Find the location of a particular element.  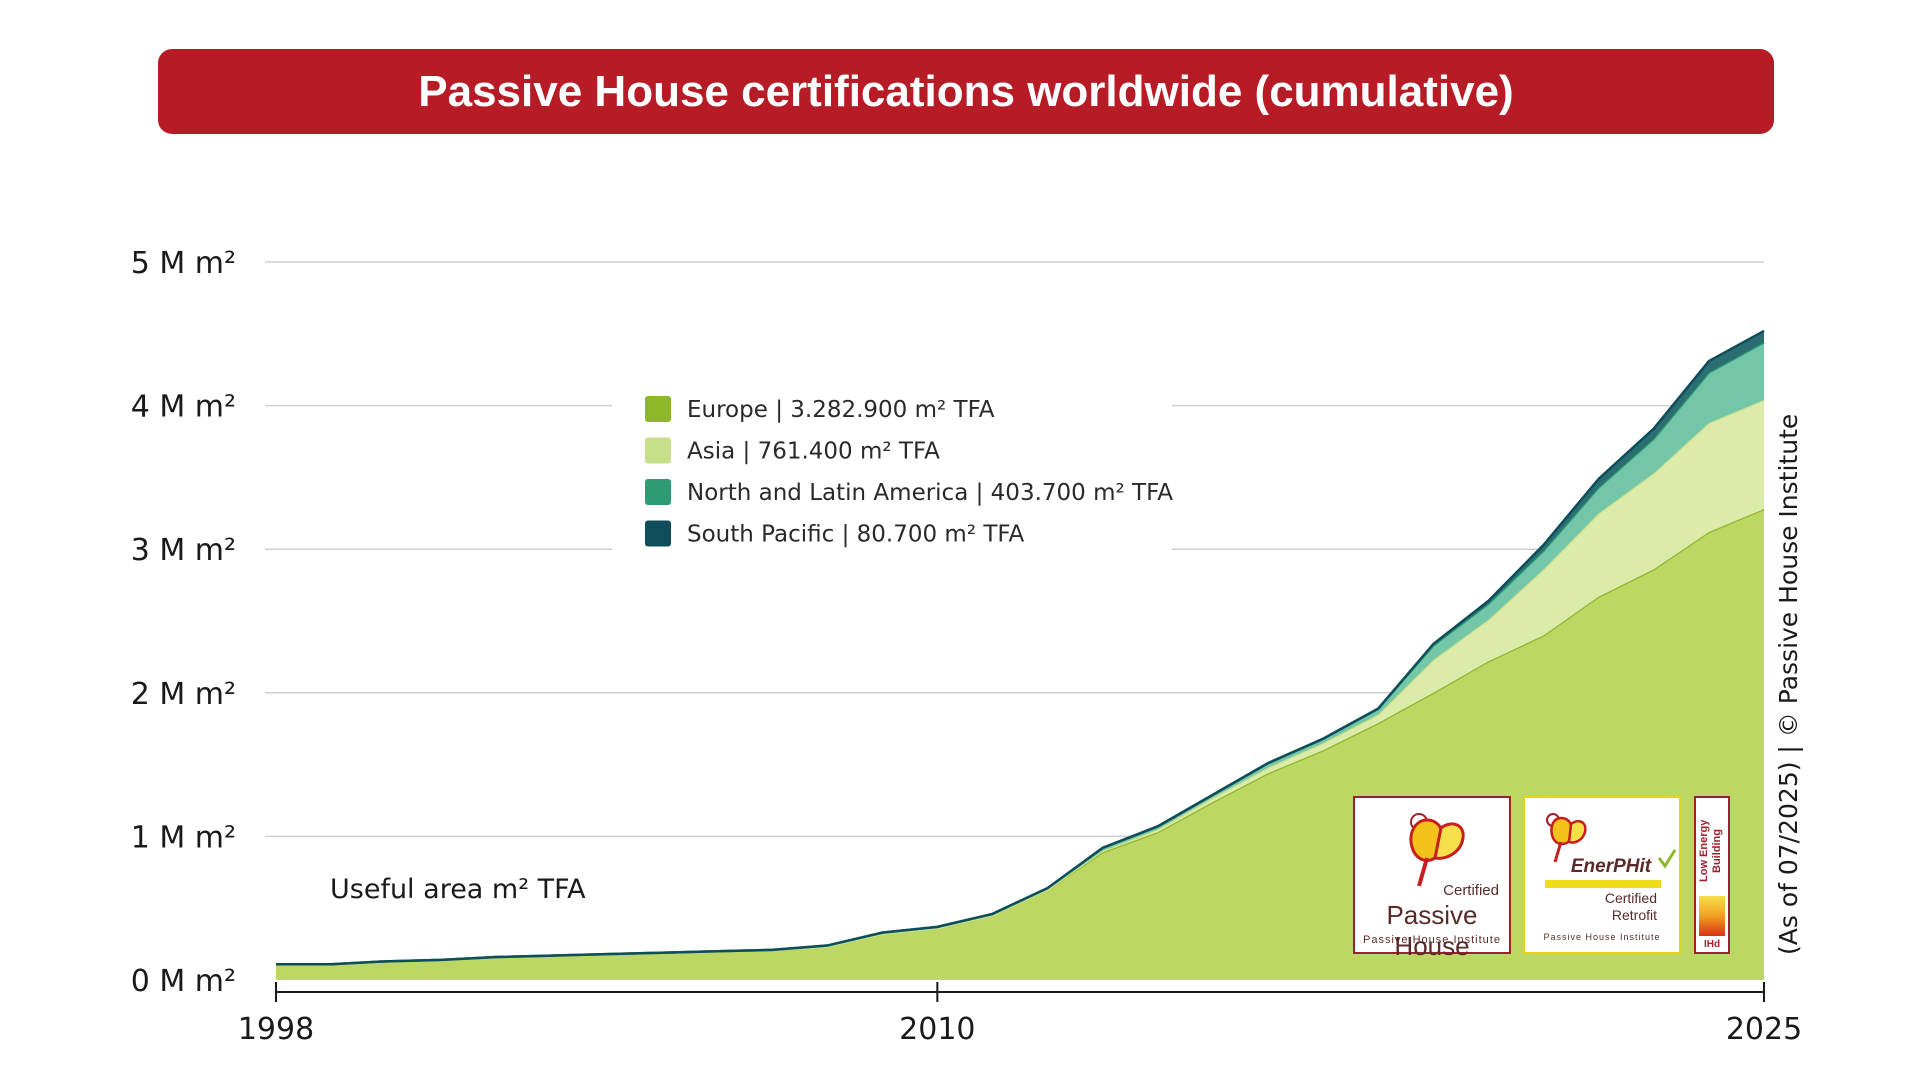

ph-certified-label: Certified is located at coordinates (1471, 890).